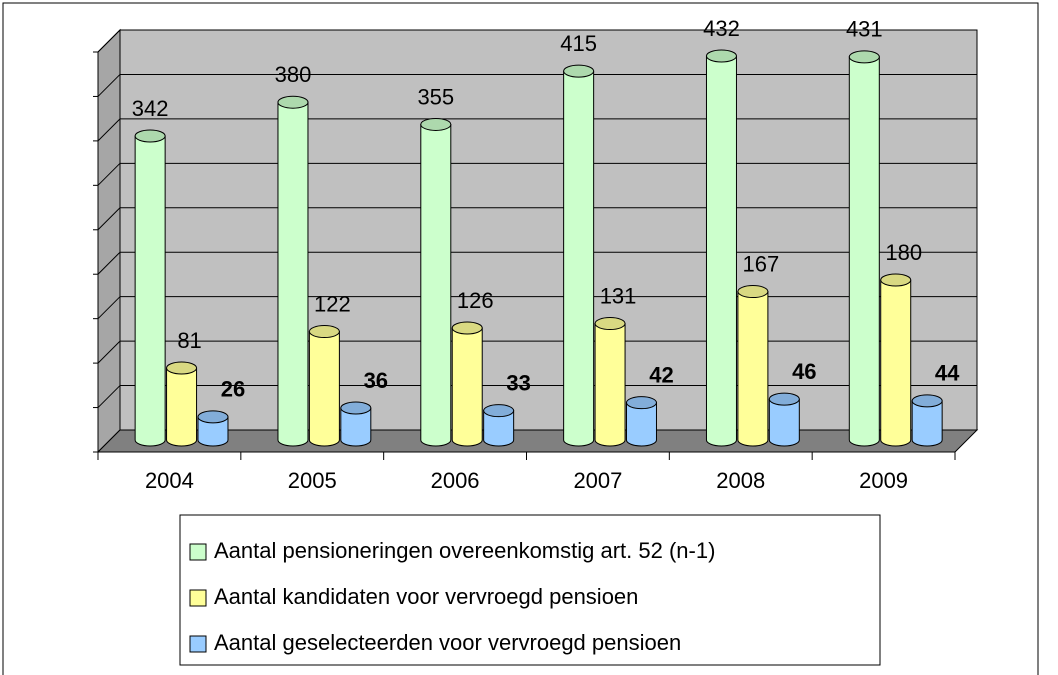  I want to click on data-label: 44, so click(947, 373).